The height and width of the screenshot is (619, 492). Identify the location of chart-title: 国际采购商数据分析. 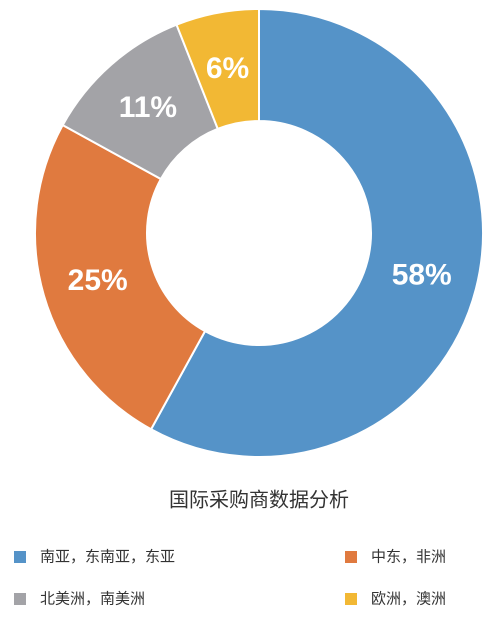
(259, 500).